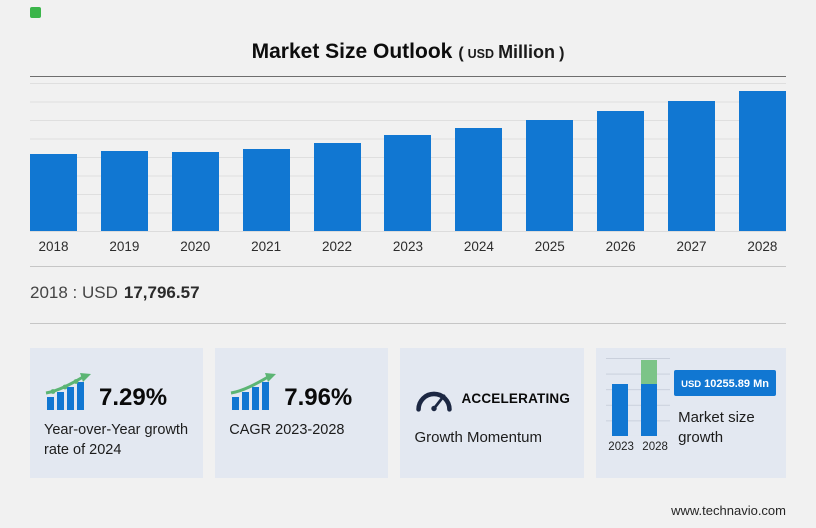  What do you see at coordinates (762, 161) in the screenshot?
I see `bar-2028` at bounding box center [762, 161].